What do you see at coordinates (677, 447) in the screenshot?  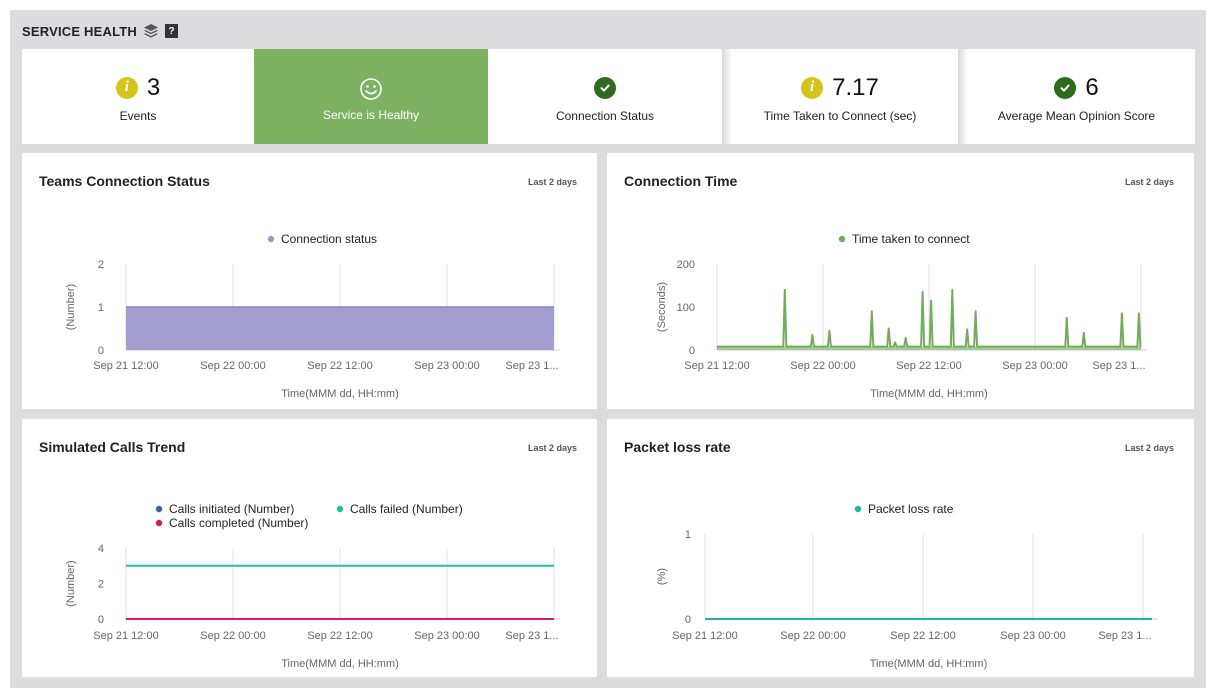 I see `panel-title: Packet loss rate` at bounding box center [677, 447].